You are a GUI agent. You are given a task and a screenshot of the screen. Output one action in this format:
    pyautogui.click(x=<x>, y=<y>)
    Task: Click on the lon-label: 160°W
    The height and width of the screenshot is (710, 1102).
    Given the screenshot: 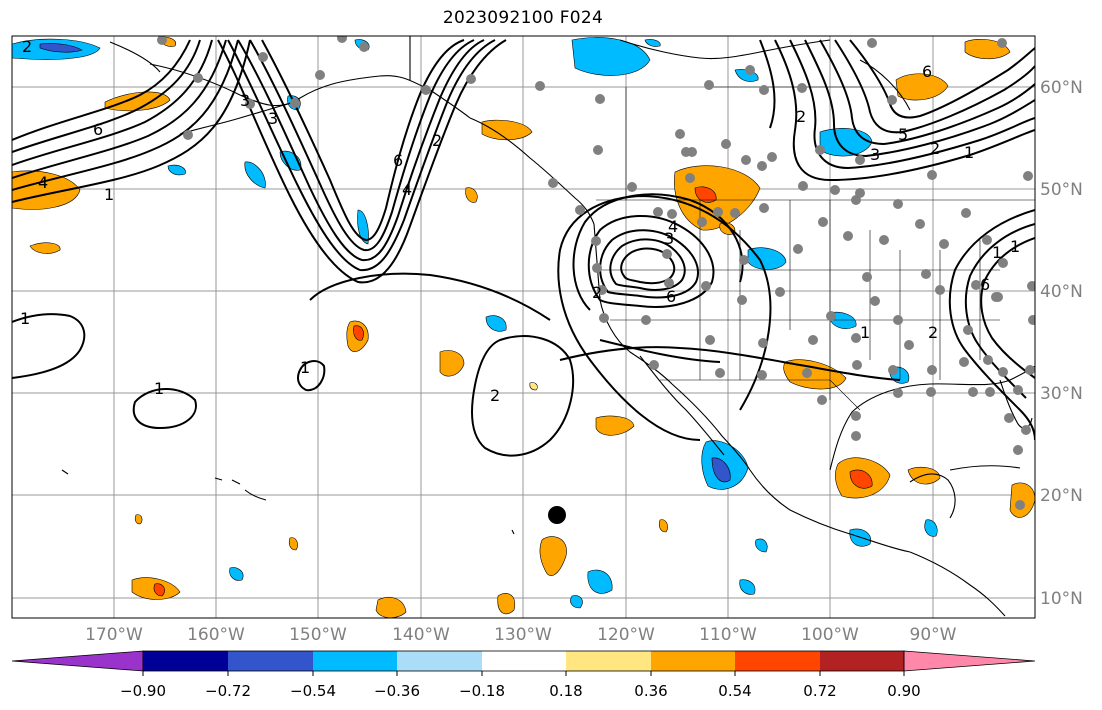 What is the action you would take?
    pyautogui.click(x=216, y=635)
    